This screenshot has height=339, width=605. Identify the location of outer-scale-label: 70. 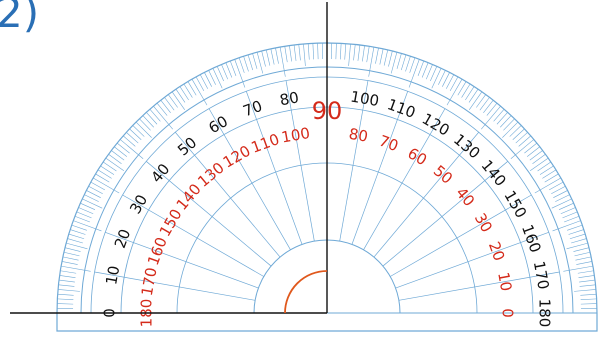
(253, 108).